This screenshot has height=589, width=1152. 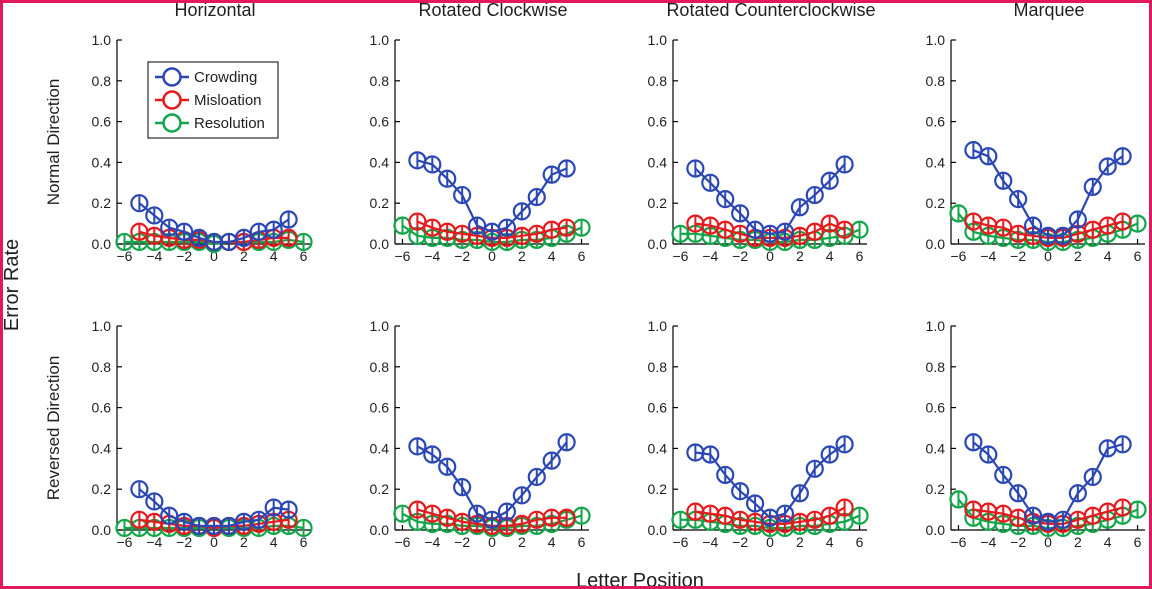 What do you see at coordinates (102, 81) in the screenshot?
I see `y-tick-label: 0.8` at bounding box center [102, 81].